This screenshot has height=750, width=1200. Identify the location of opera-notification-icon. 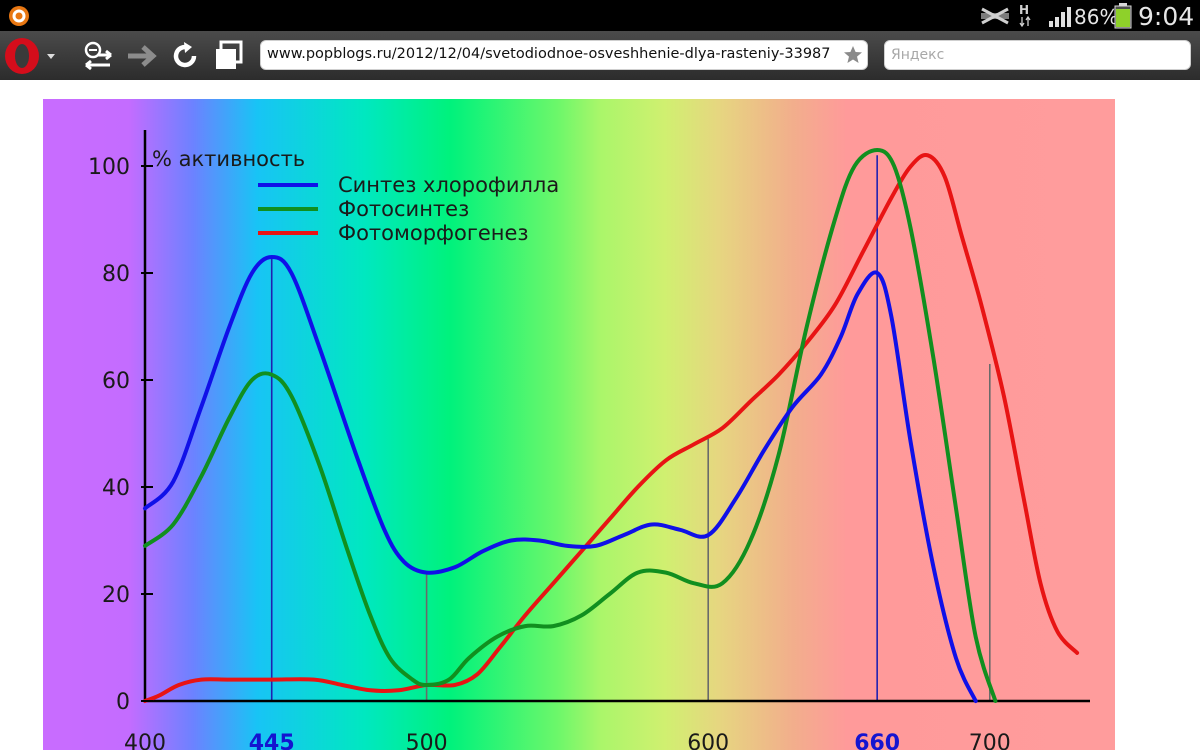
(19, 16).